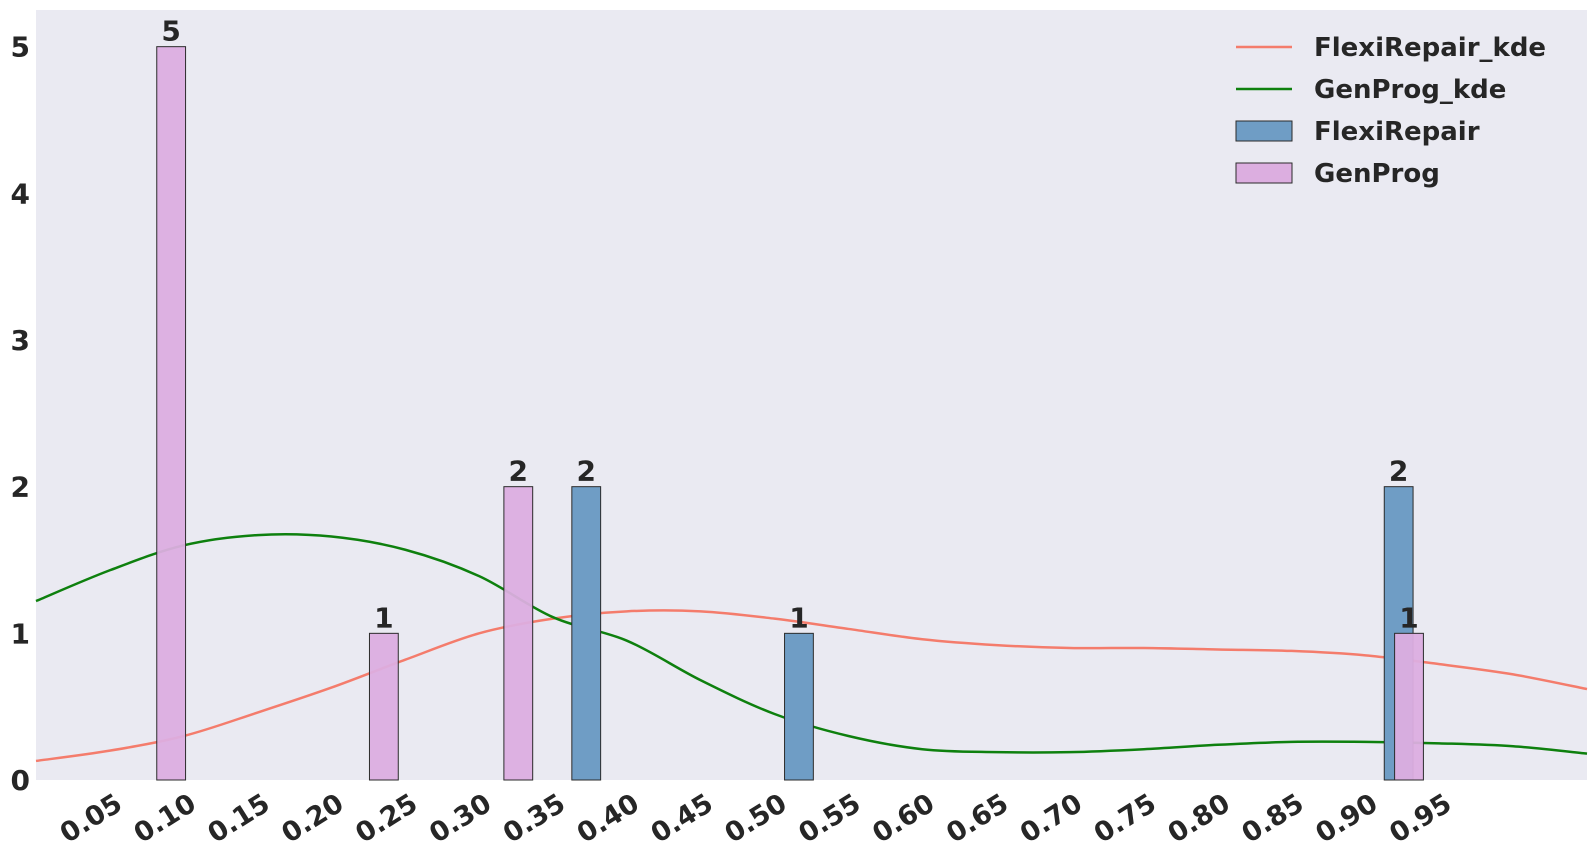  I want to click on x-tick-label: 0.10, so click(165, 819).